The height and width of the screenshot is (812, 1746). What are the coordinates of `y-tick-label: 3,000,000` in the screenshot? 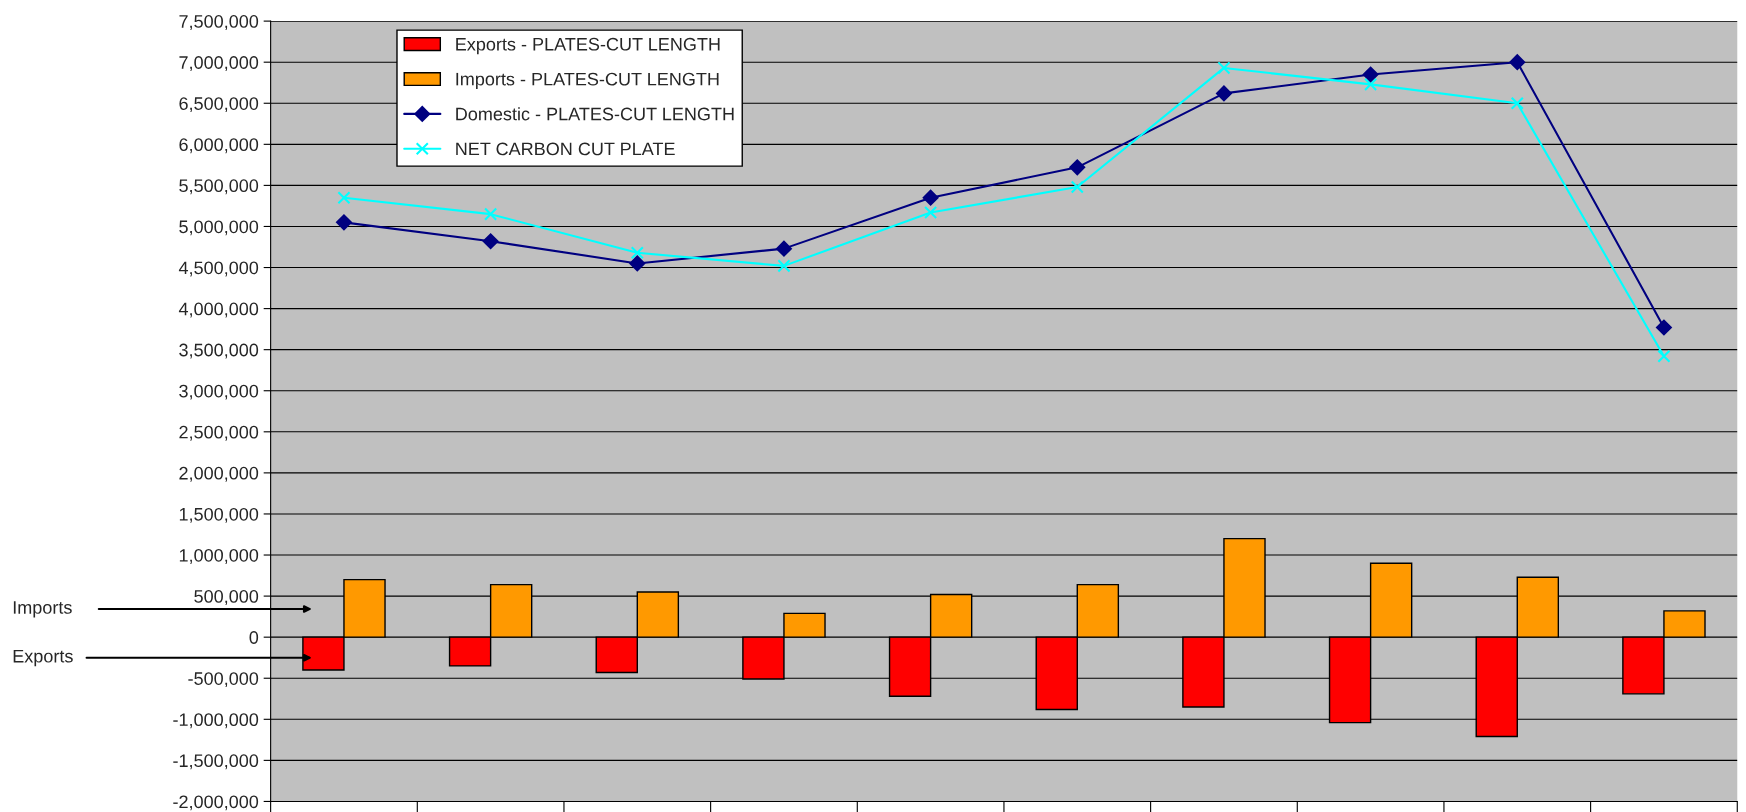 It's located at (219, 392).